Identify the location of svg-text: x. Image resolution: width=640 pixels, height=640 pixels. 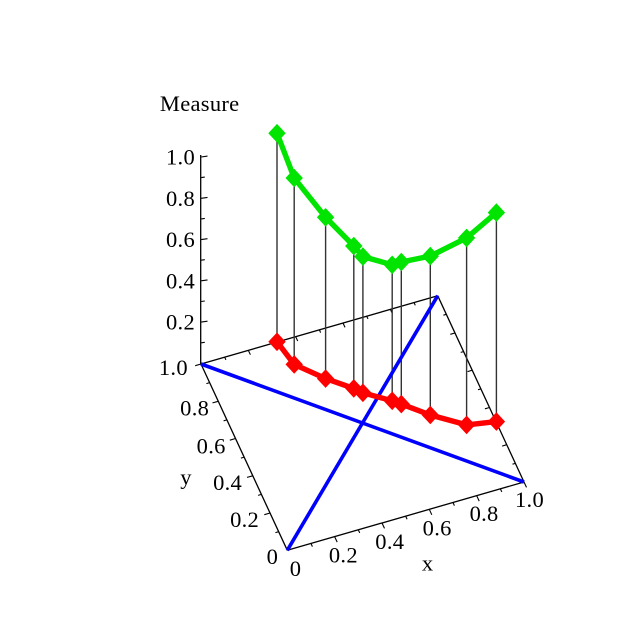
(428, 562).